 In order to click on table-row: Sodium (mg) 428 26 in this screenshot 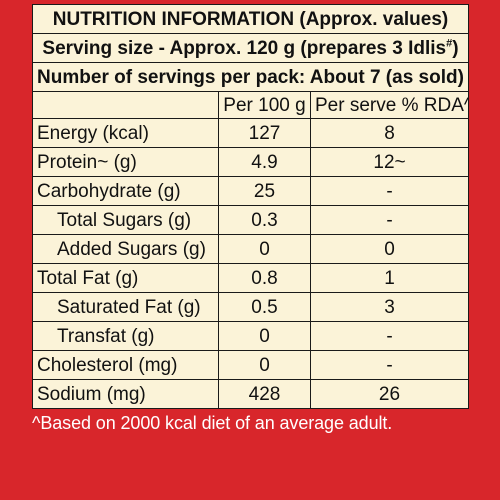, I will do `click(250, 394)`.